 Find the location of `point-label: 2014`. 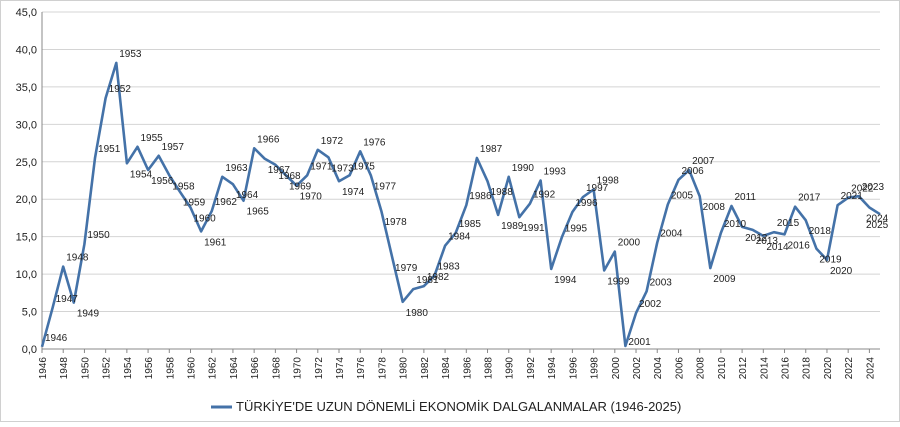

point-label: 2014 is located at coordinates (777, 247).